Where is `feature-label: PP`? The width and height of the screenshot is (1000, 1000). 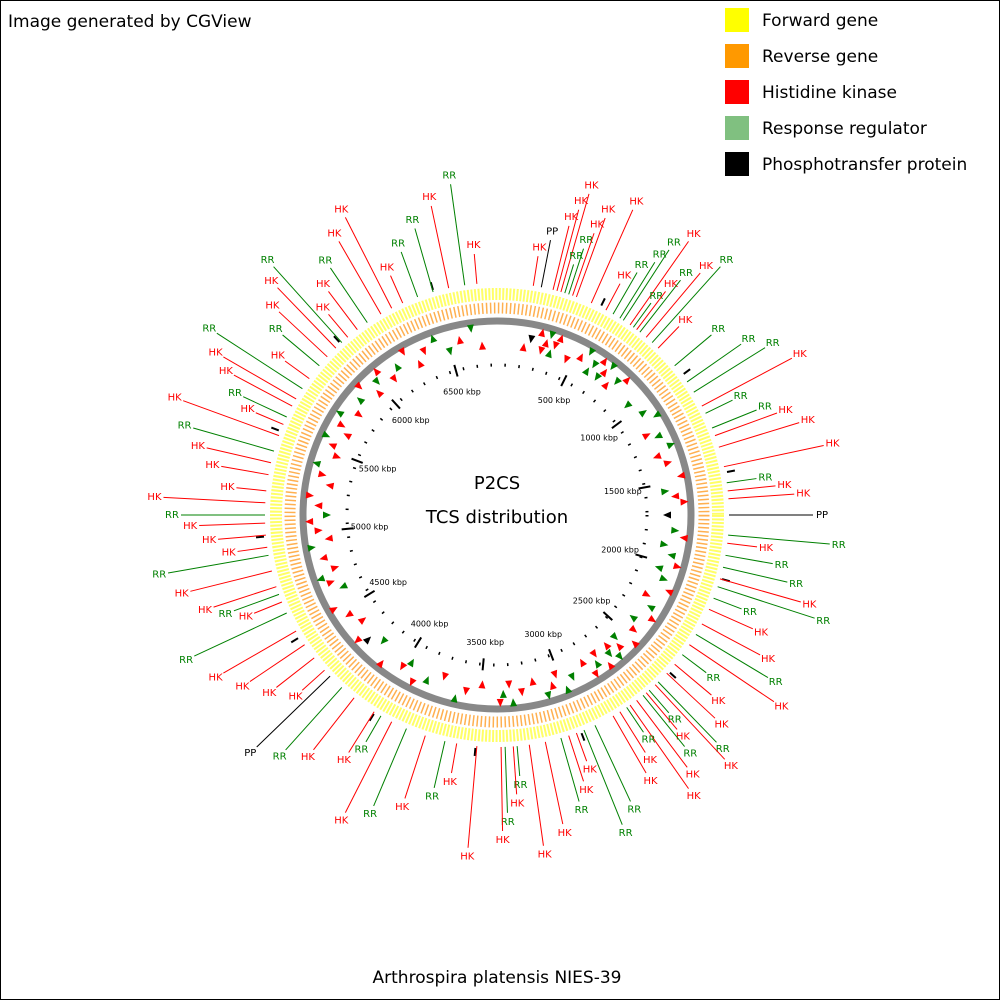 feature-label: PP is located at coordinates (822, 515).